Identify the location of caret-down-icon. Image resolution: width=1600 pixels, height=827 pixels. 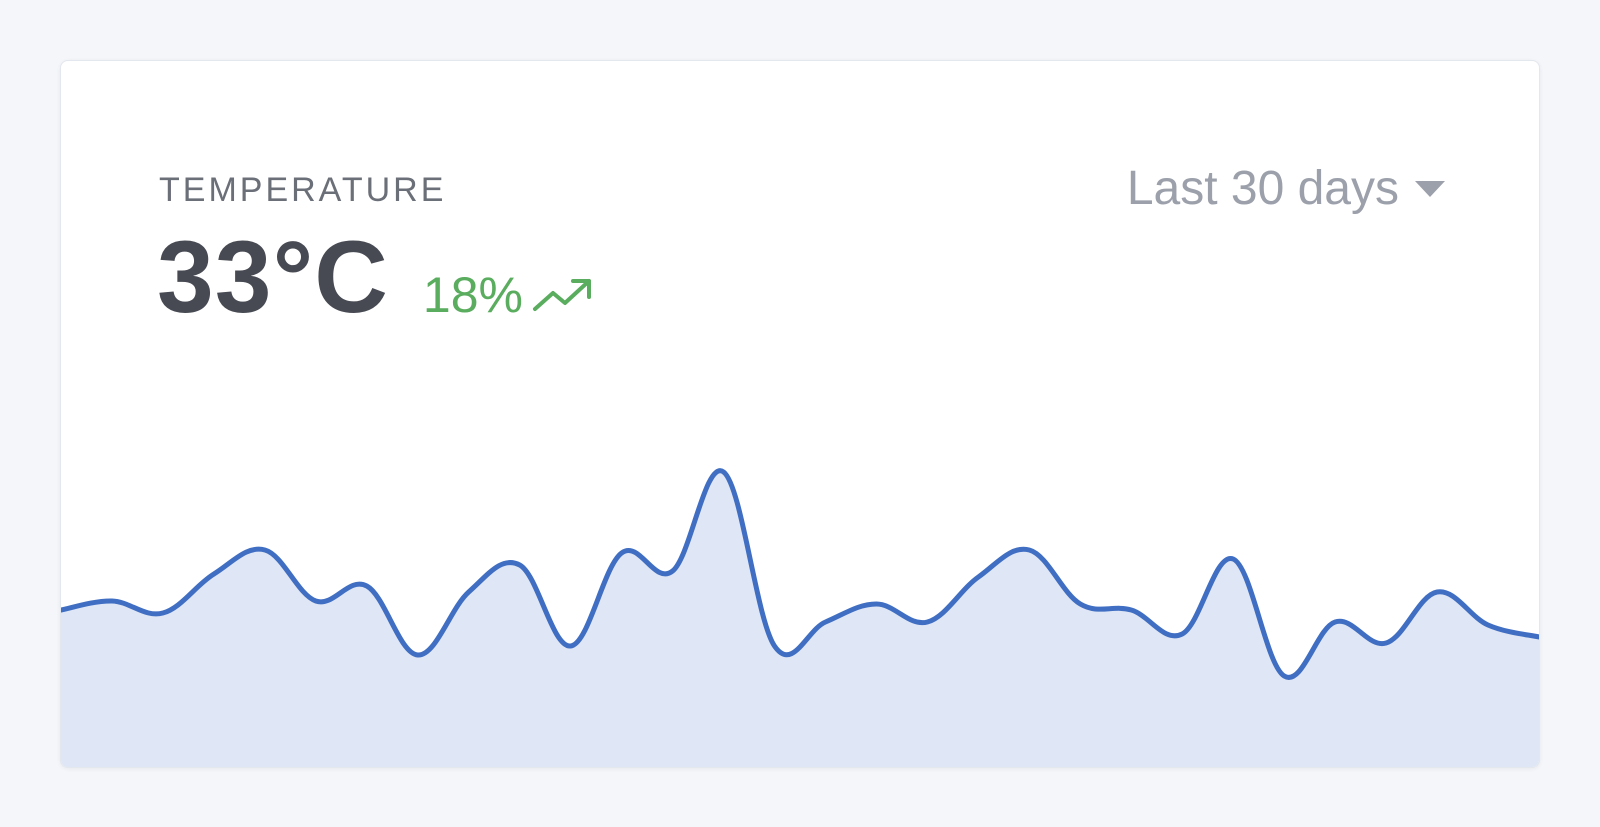
(1430, 188).